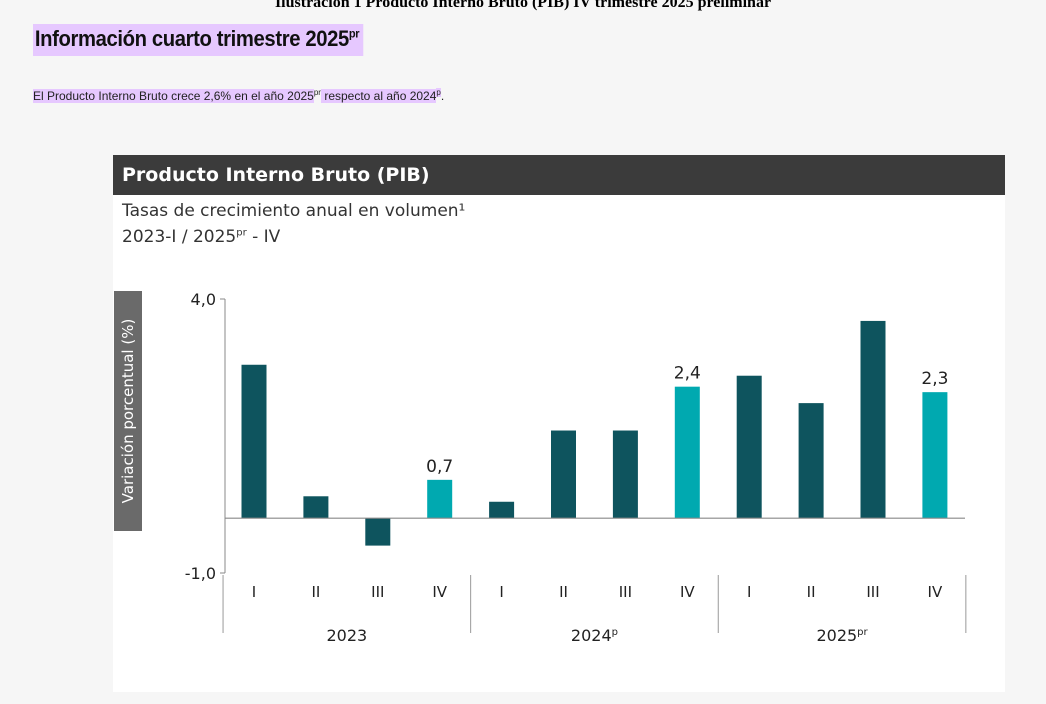 The image size is (1046, 704). What do you see at coordinates (378, 96) in the screenshot?
I see `lead-text-2: respecto al año 2024` at bounding box center [378, 96].